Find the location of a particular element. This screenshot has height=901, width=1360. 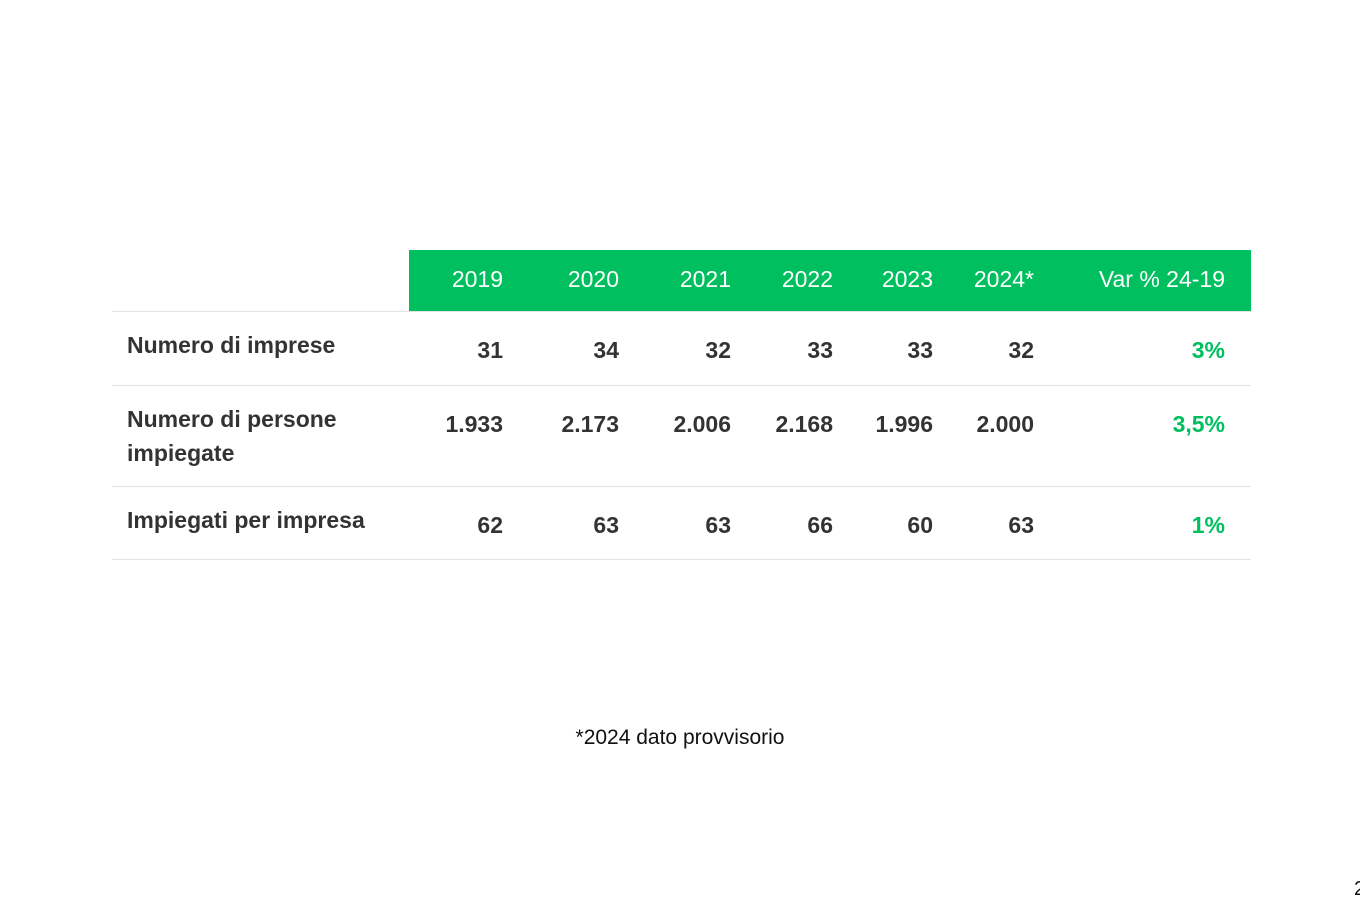

column-header: 2020 is located at coordinates (593, 279).